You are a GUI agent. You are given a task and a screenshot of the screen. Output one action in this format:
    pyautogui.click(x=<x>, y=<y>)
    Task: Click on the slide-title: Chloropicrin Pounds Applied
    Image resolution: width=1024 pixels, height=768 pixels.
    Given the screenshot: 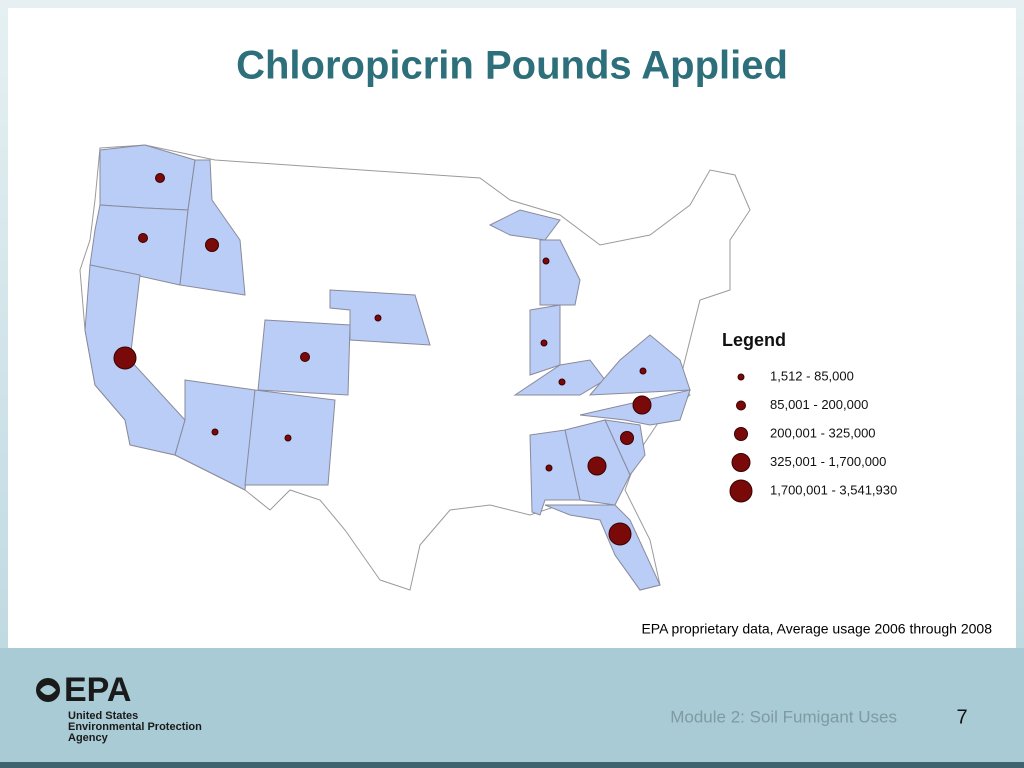 What is the action you would take?
    pyautogui.click(x=512, y=66)
    